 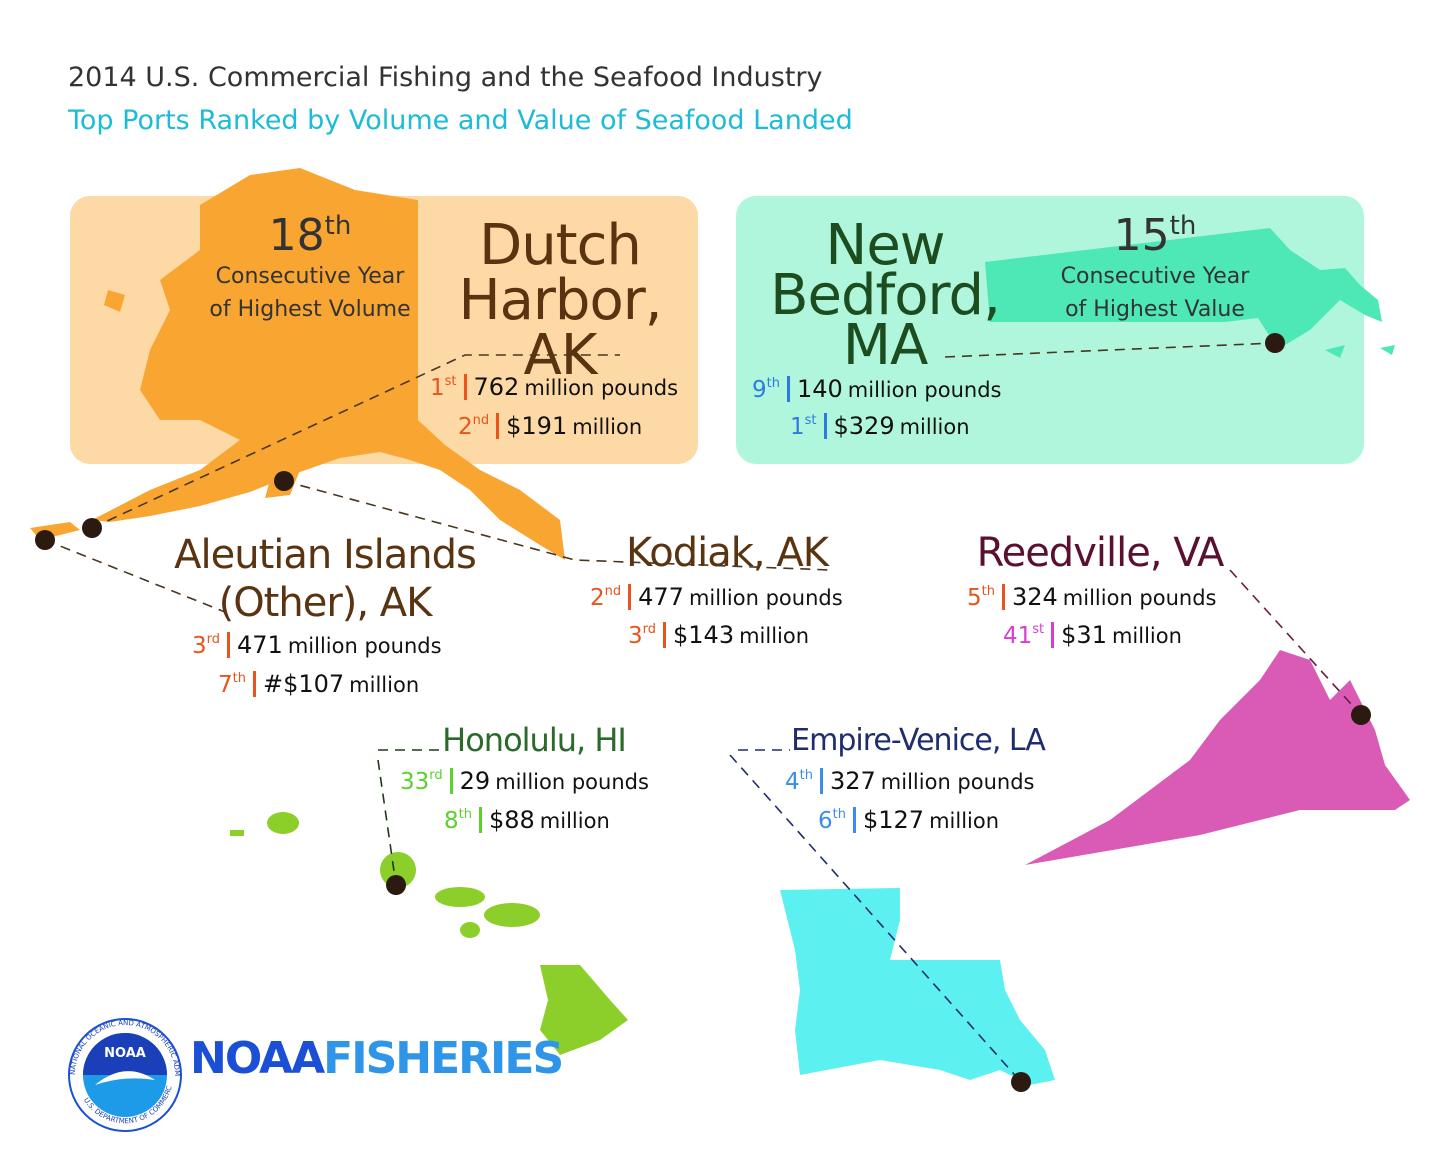 What do you see at coordinates (318, 684) in the screenshot?
I see `stat-line: 7th #$107 million` at bounding box center [318, 684].